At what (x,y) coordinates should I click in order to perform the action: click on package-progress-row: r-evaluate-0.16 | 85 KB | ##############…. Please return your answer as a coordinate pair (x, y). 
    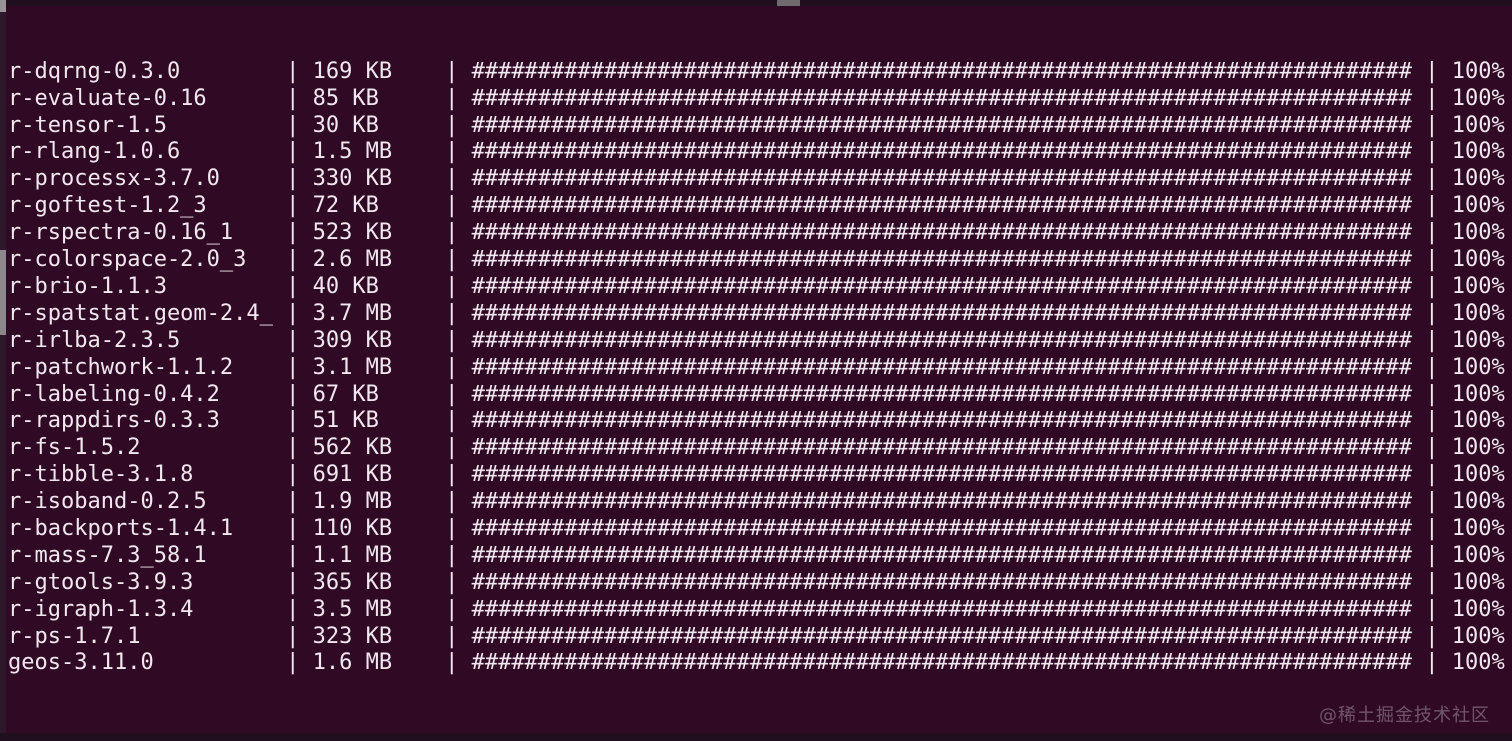
    Looking at the image, I should click on (756, 98).